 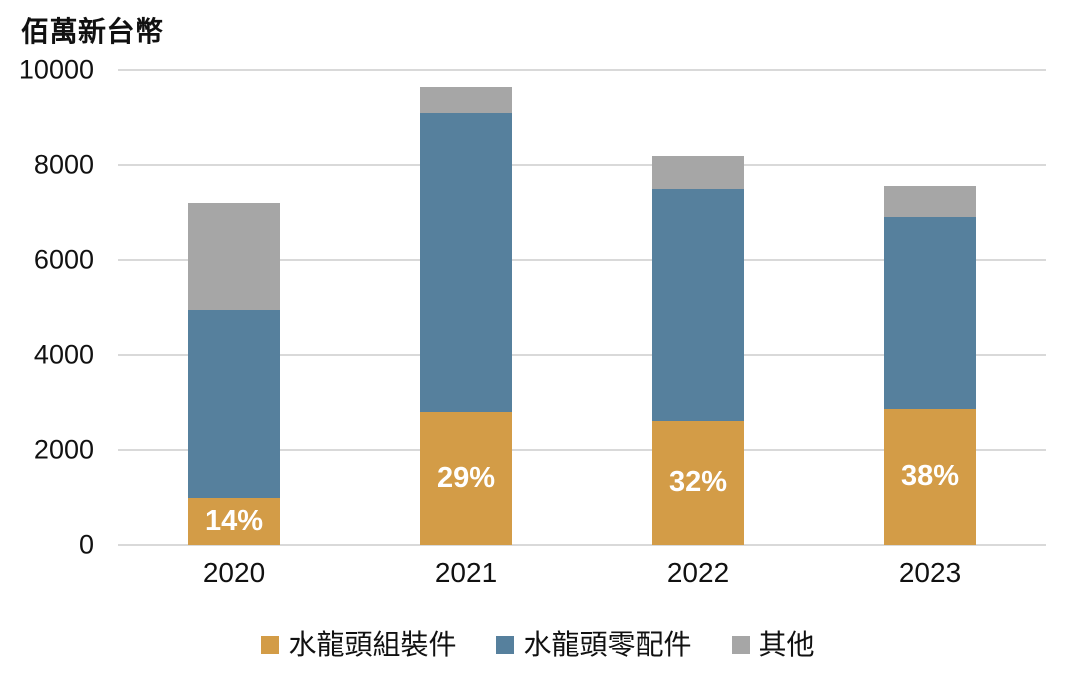 I want to click on segment-others-2020, so click(x=234, y=256).